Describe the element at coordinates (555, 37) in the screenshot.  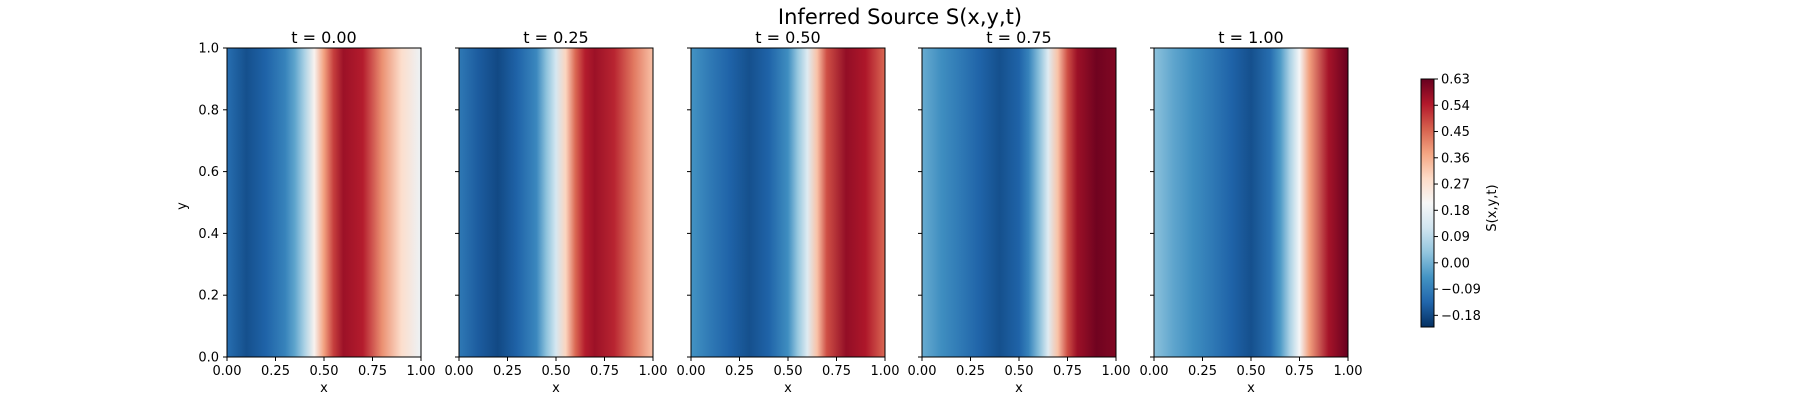
I see `panel-title-1: t = 0.25` at that location.